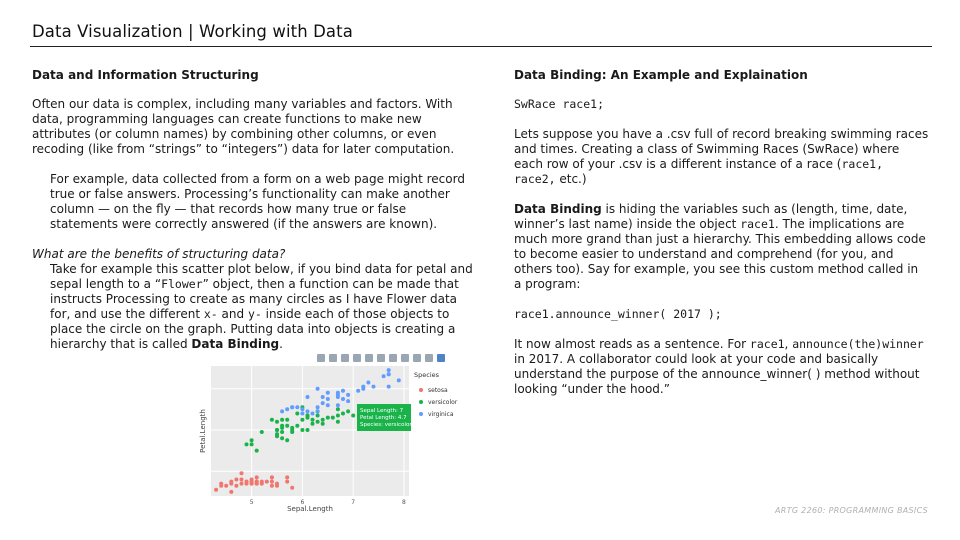 This screenshot has height=540, width=960. What do you see at coordinates (393, 358) in the screenshot?
I see `autoscale-icon` at bounding box center [393, 358].